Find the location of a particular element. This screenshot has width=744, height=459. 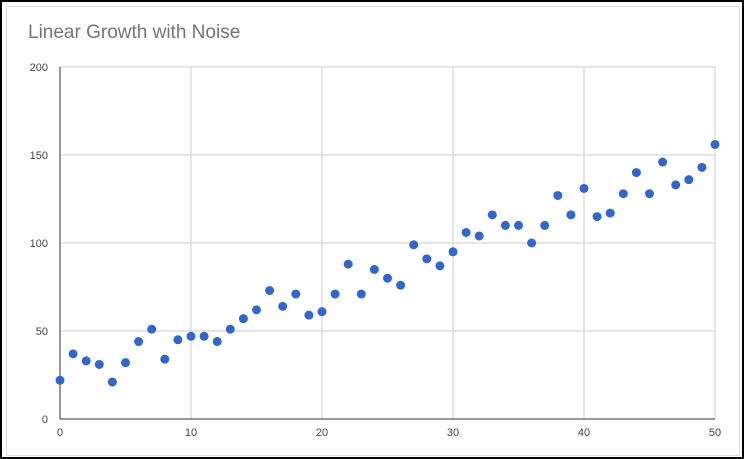

x-tick-label: 40 is located at coordinates (584, 433).